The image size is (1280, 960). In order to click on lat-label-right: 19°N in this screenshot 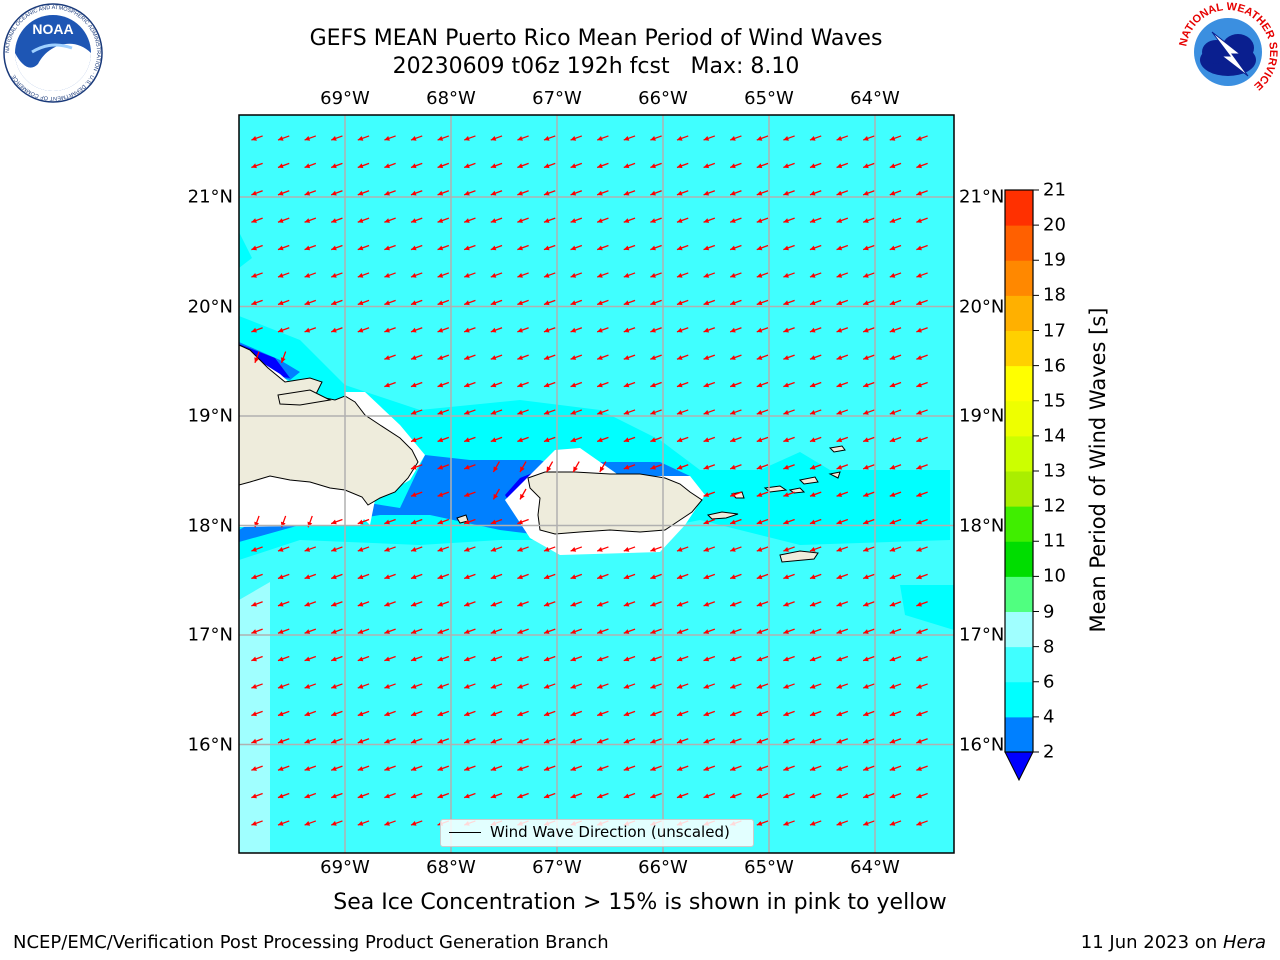, I will do `click(982, 416)`.